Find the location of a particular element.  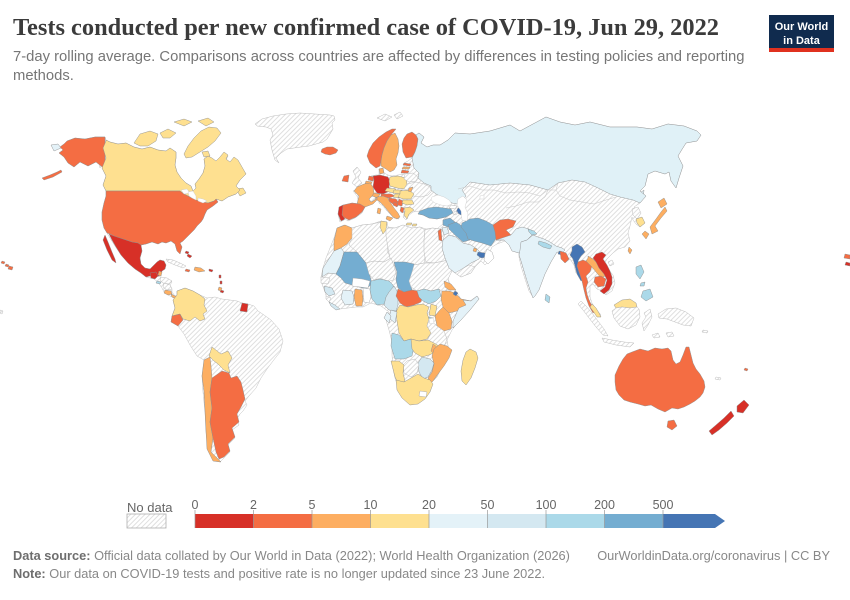

svg-text: 0 is located at coordinates (195, 505).